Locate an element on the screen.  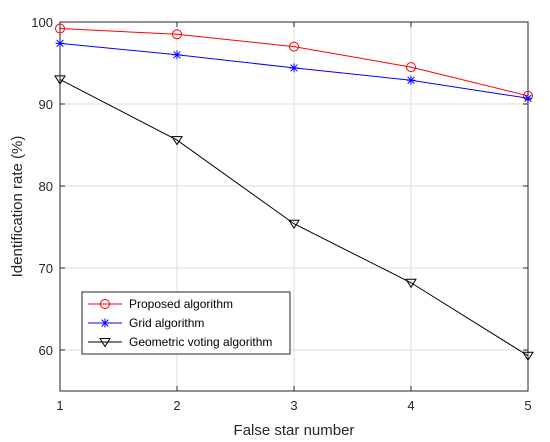
x-tick-label: 4 is located at coordinates (410, 405).